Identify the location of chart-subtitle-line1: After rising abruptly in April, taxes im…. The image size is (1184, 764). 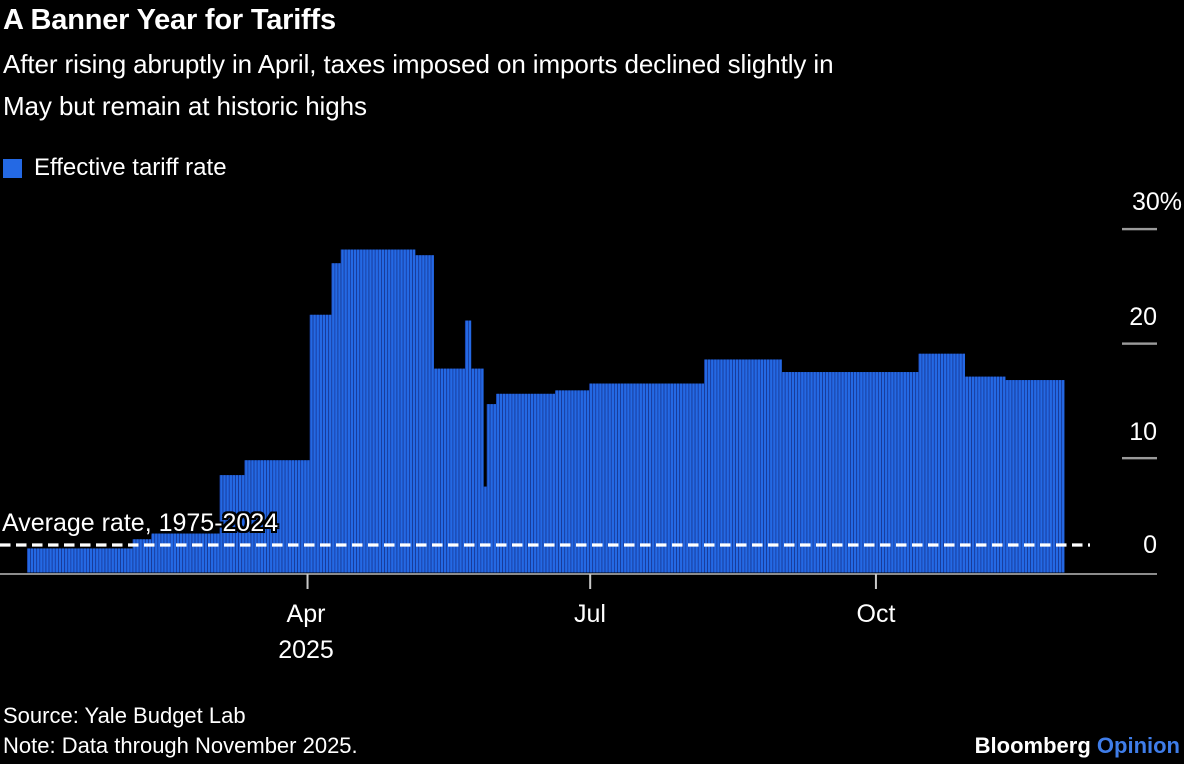
(418, 64).